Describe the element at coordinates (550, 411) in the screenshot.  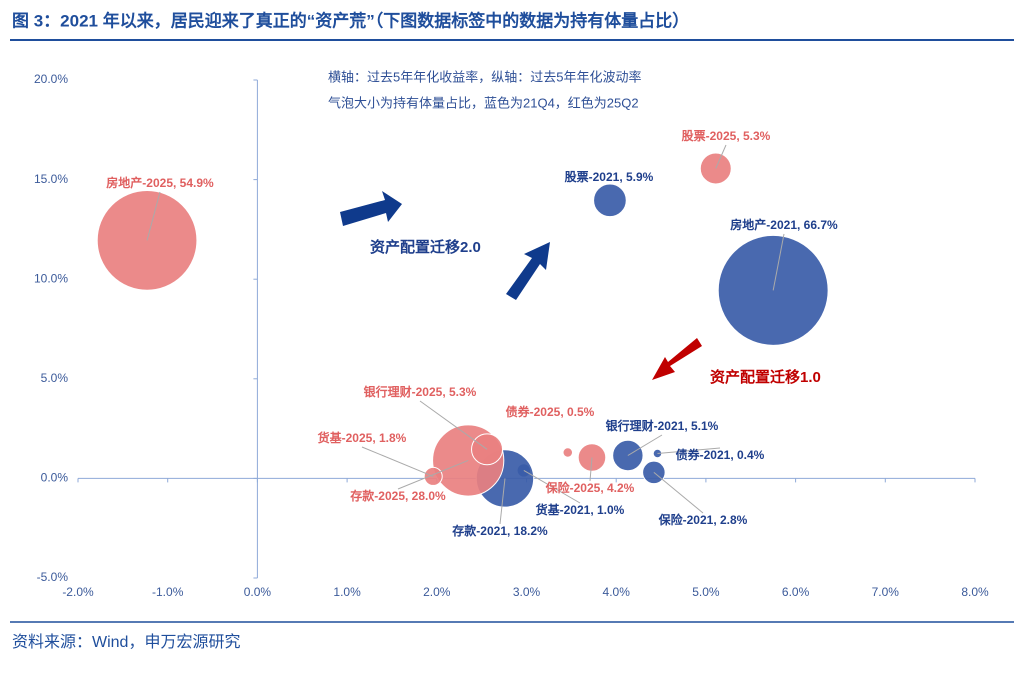
I see `data-label: 债券-2025, 0.5%` at that location.